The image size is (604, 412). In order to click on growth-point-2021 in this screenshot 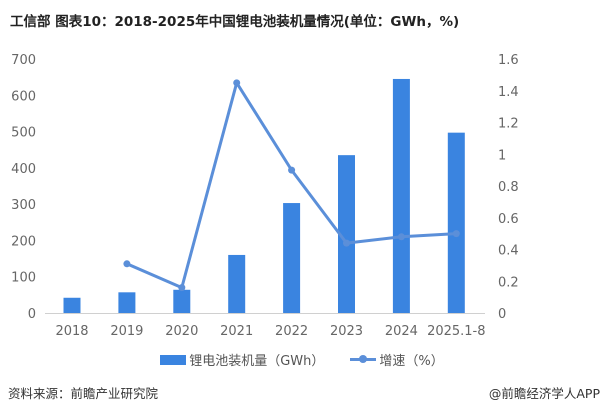, I will do `click(237, 83)`.